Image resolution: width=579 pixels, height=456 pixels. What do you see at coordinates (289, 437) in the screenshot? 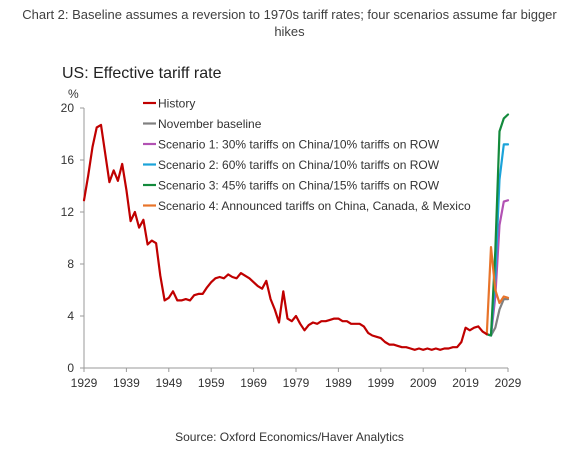
I see `chart-source: Source: Oxford Economics/Haver Analytics` at bounding box center [289, 437].